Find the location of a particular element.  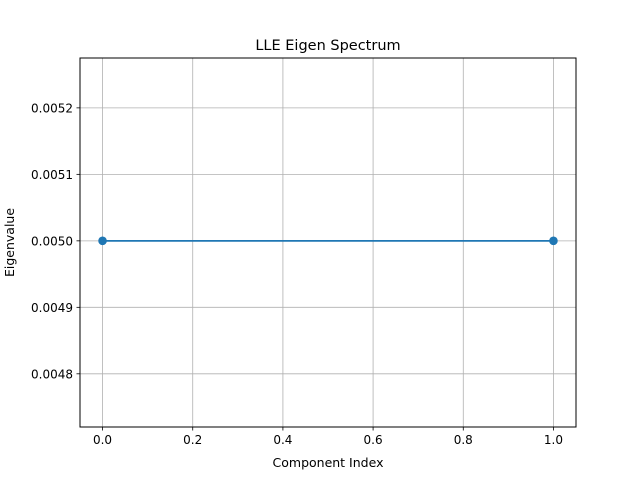

x-tick-label: 0.6 is located at coordinates (373, 440).